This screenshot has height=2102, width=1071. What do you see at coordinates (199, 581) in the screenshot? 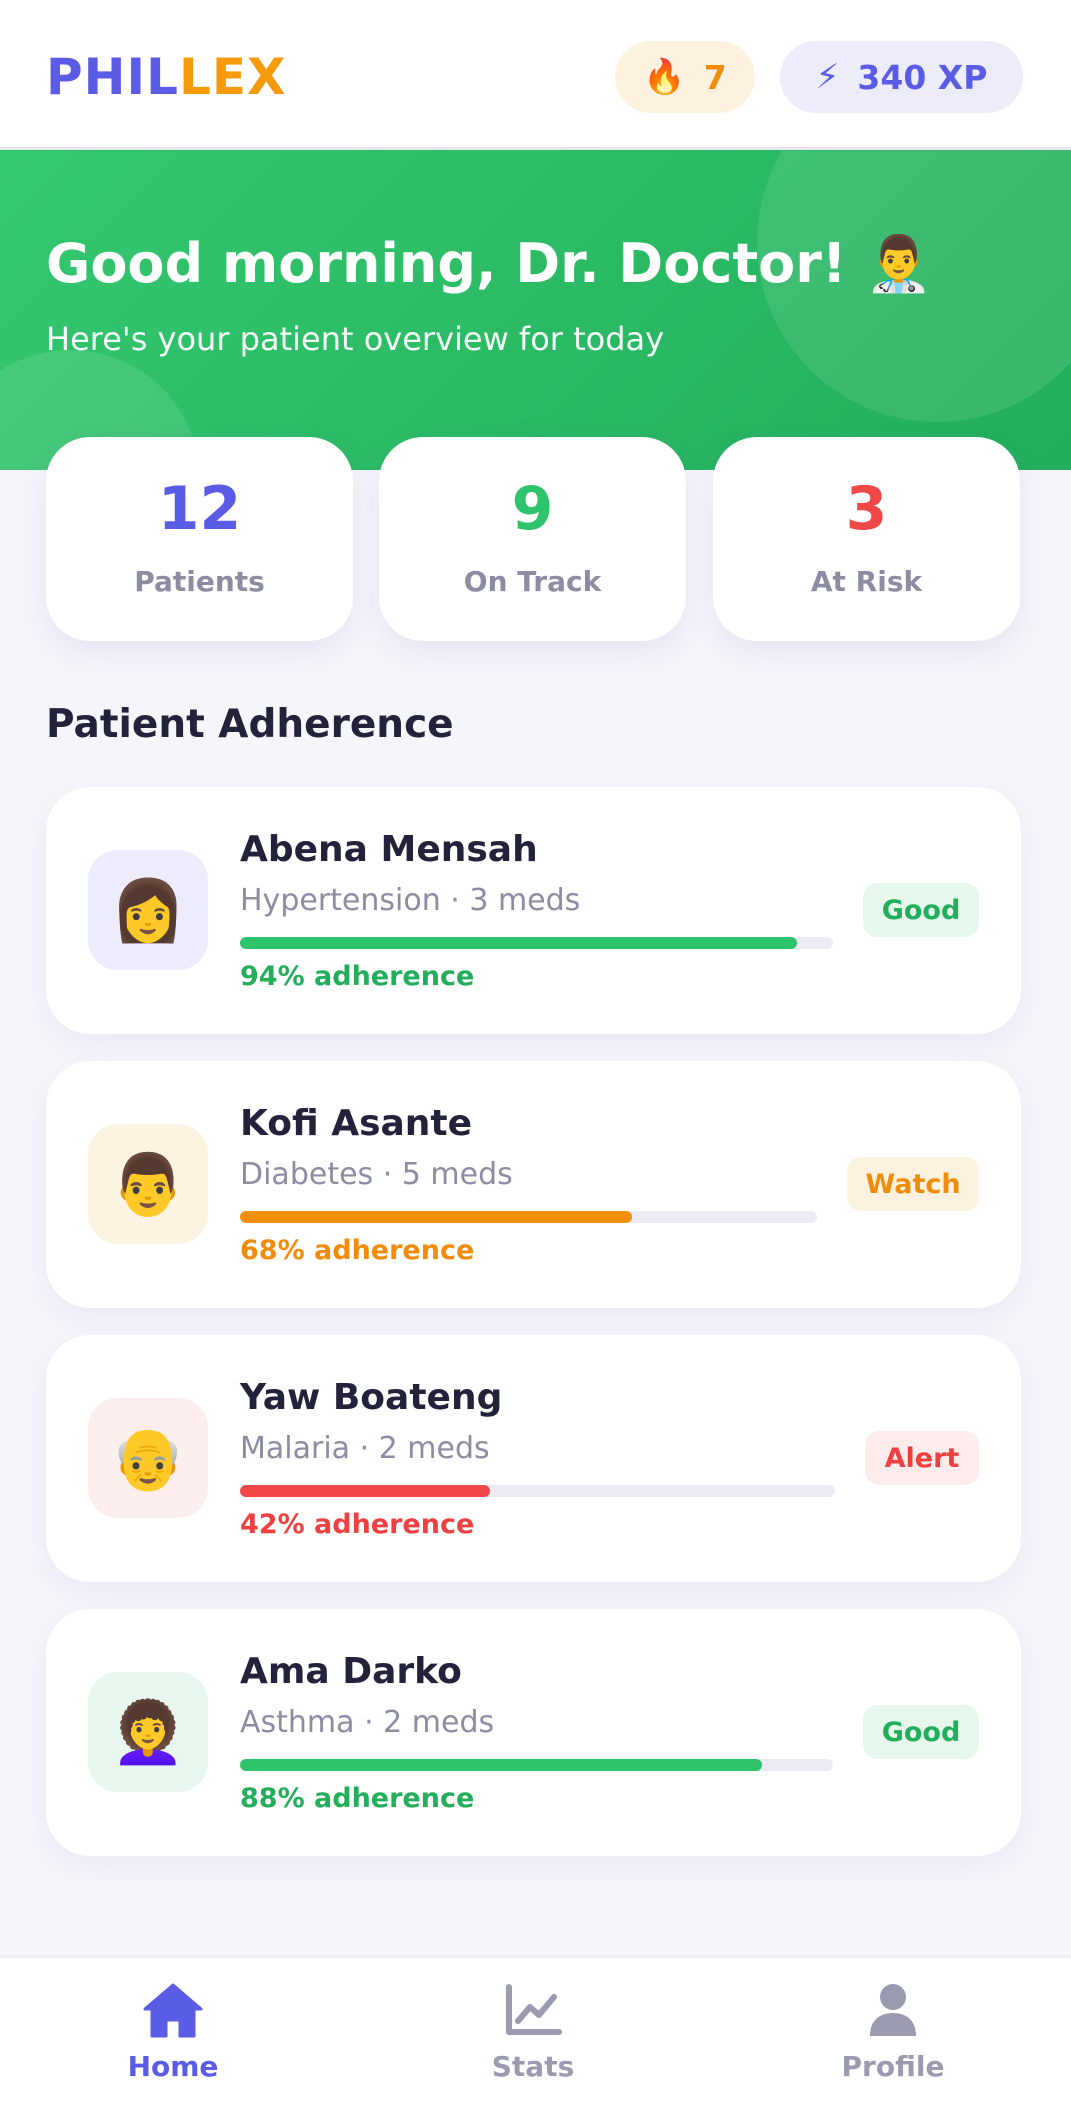
I see `stat-label: Patients` at bounding box center [199, 581].